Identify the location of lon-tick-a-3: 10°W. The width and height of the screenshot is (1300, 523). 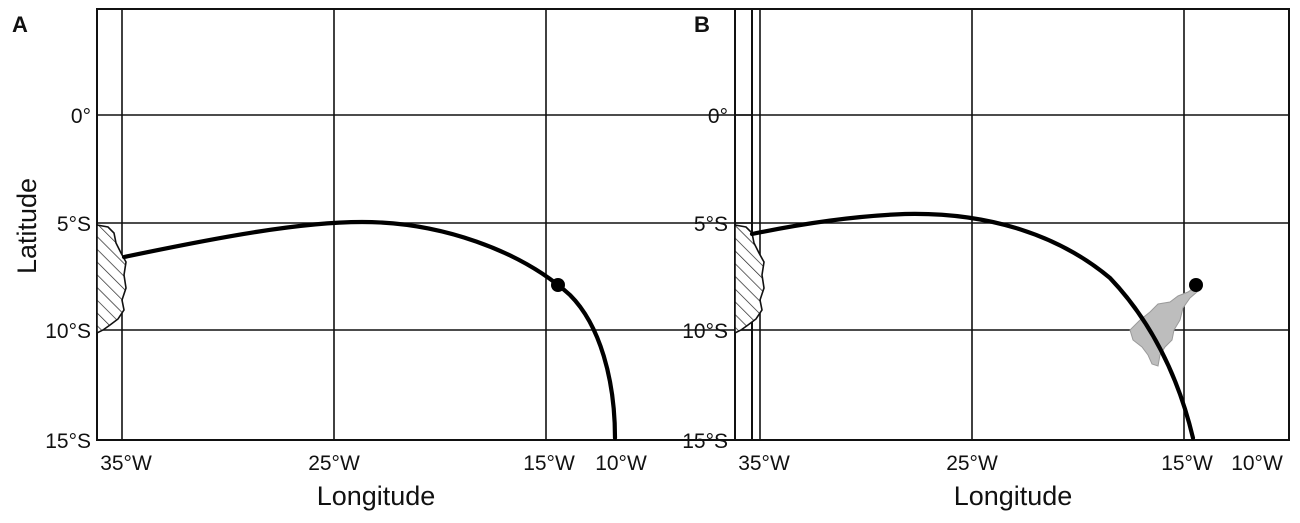
(621, 463).